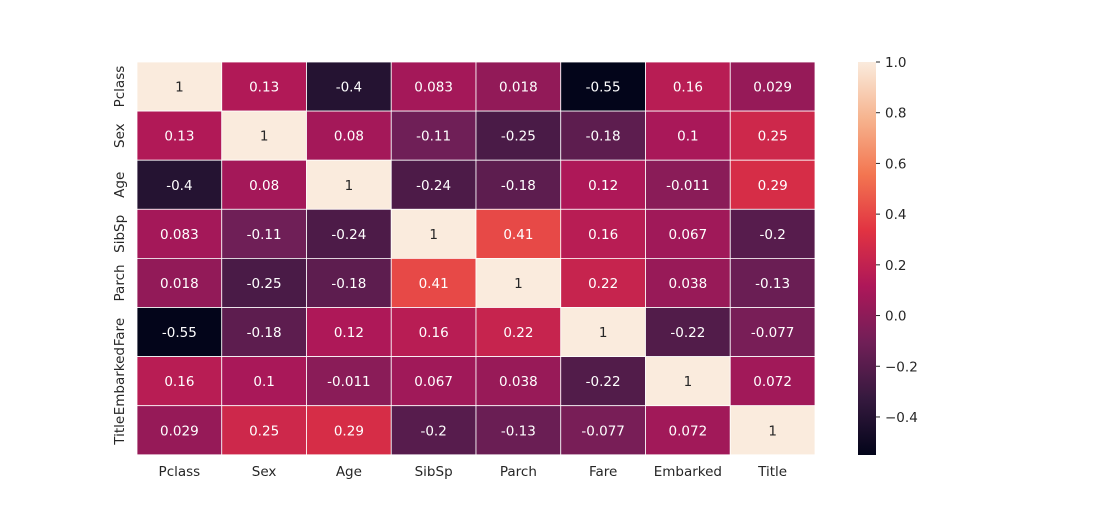  Describe the element at coordinates (179, 235) in the screenshot. I see `cell-annotation: 0.083` at that location.